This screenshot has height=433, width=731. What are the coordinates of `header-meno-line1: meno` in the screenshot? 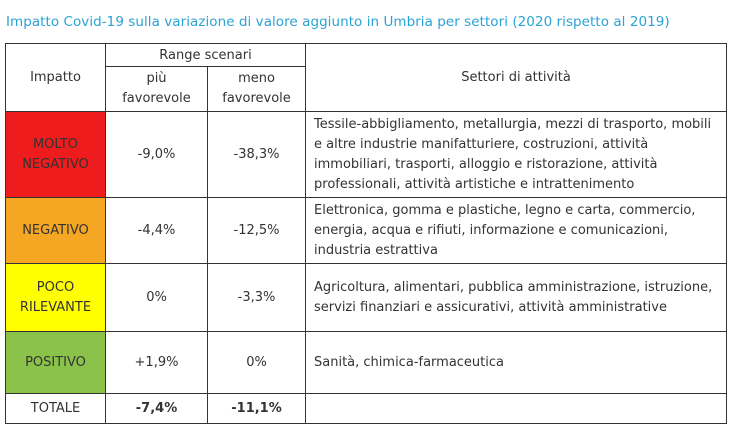 It's located at (256, 78).